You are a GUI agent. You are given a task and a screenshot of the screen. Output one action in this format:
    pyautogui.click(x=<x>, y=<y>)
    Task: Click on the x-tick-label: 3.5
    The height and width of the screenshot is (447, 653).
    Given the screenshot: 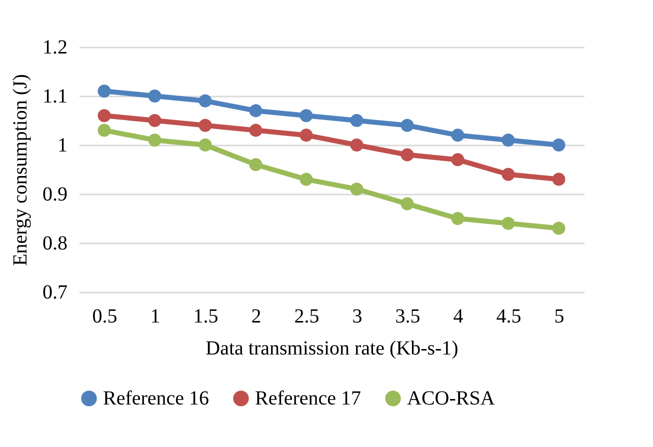 What is the action you would take?
    pyautogui.click(x=407, y=317)
    